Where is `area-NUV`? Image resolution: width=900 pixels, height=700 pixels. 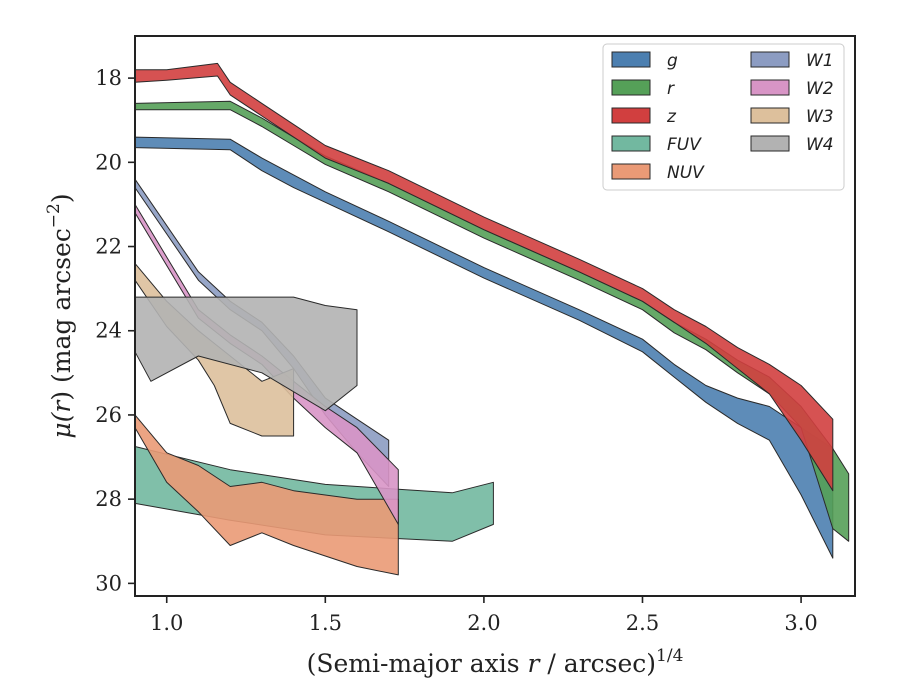 area-NUV is located at coordinates (266, 495).